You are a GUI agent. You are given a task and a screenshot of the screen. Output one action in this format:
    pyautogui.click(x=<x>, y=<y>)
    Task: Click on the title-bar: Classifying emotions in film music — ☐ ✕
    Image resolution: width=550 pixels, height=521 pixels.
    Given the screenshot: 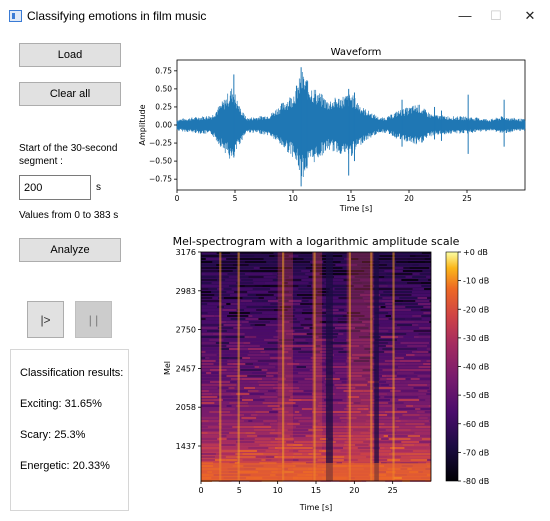 What is the action you would take?
    pyautogui.click(x=275, y=16)
    